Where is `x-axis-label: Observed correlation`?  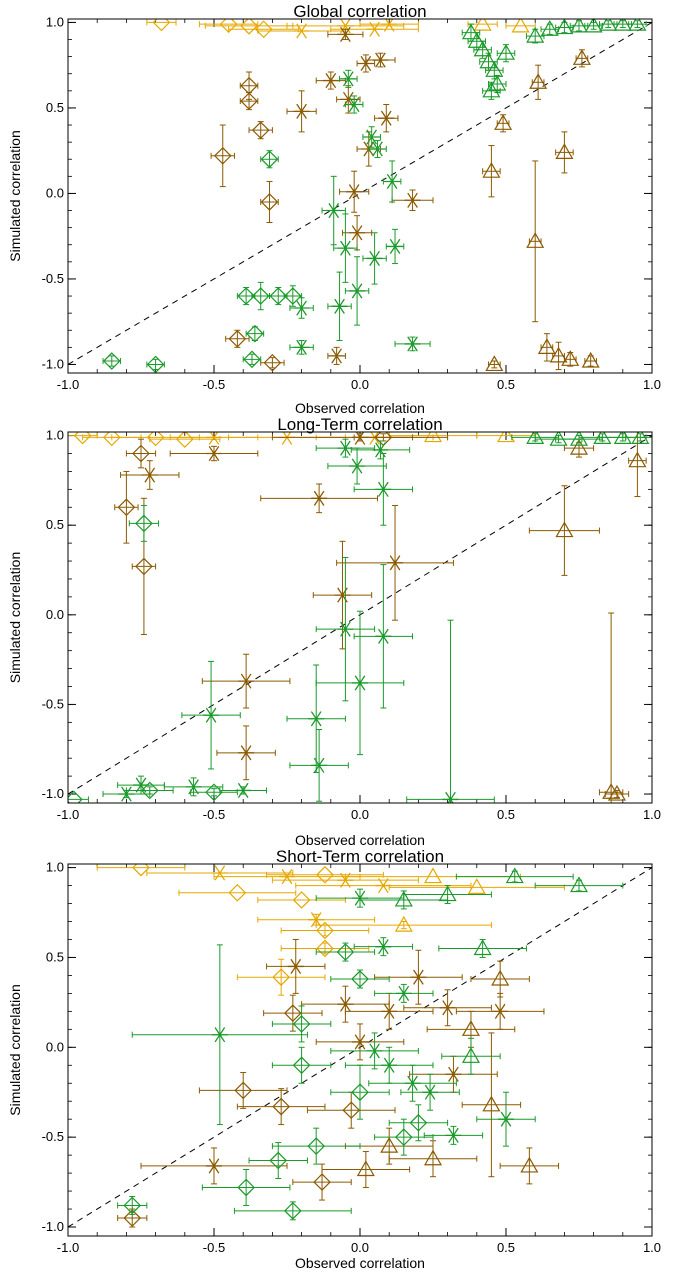
x-axis-label: Observed correlation is located at coordinates (360, 408).